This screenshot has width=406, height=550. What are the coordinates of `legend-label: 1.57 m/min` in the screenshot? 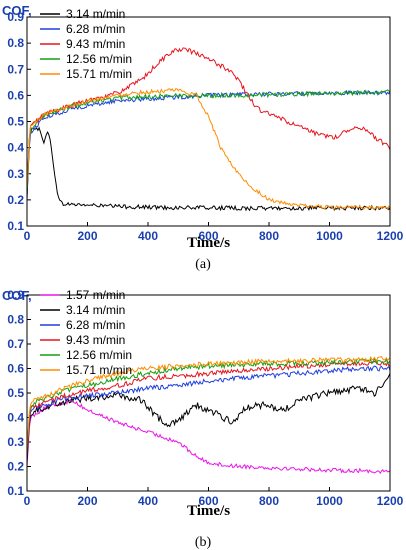 It's located at (95, 295).